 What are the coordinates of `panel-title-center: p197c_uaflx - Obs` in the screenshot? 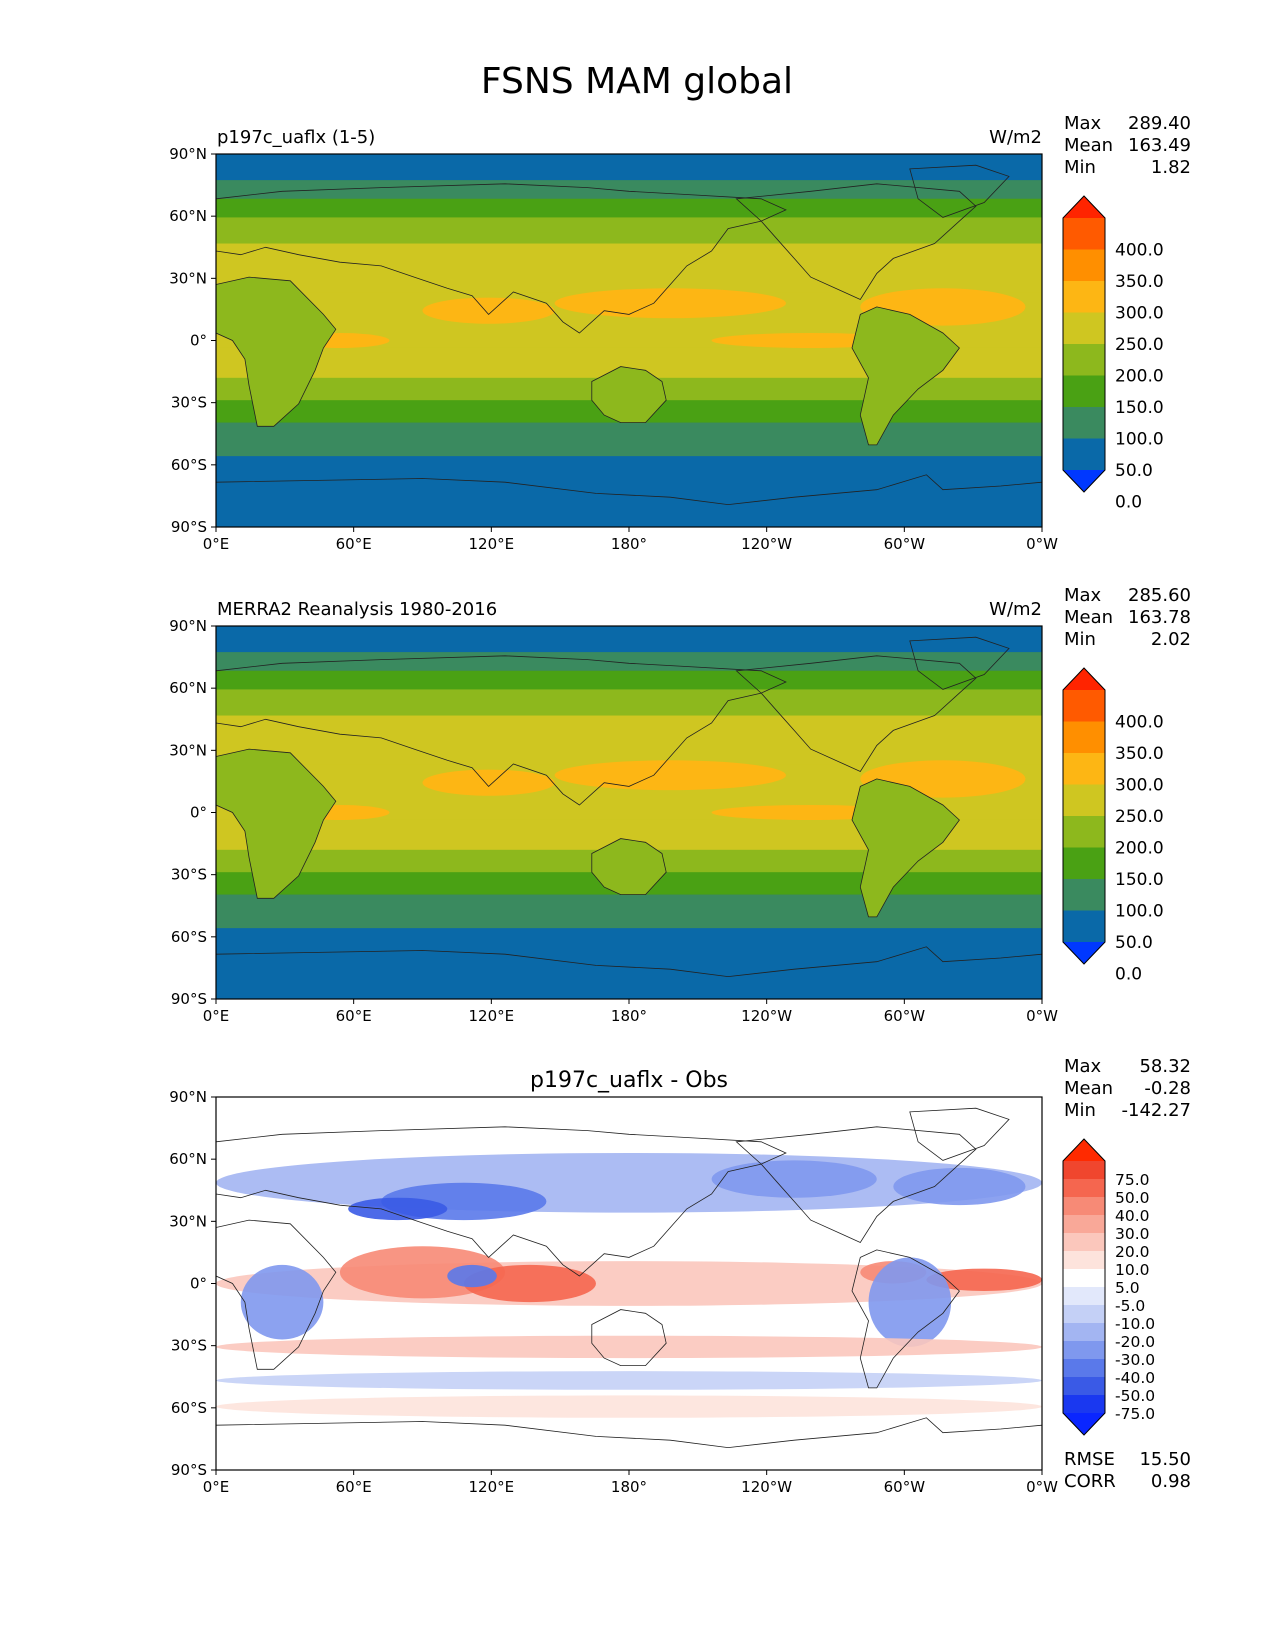 It's located at (629, 1080).